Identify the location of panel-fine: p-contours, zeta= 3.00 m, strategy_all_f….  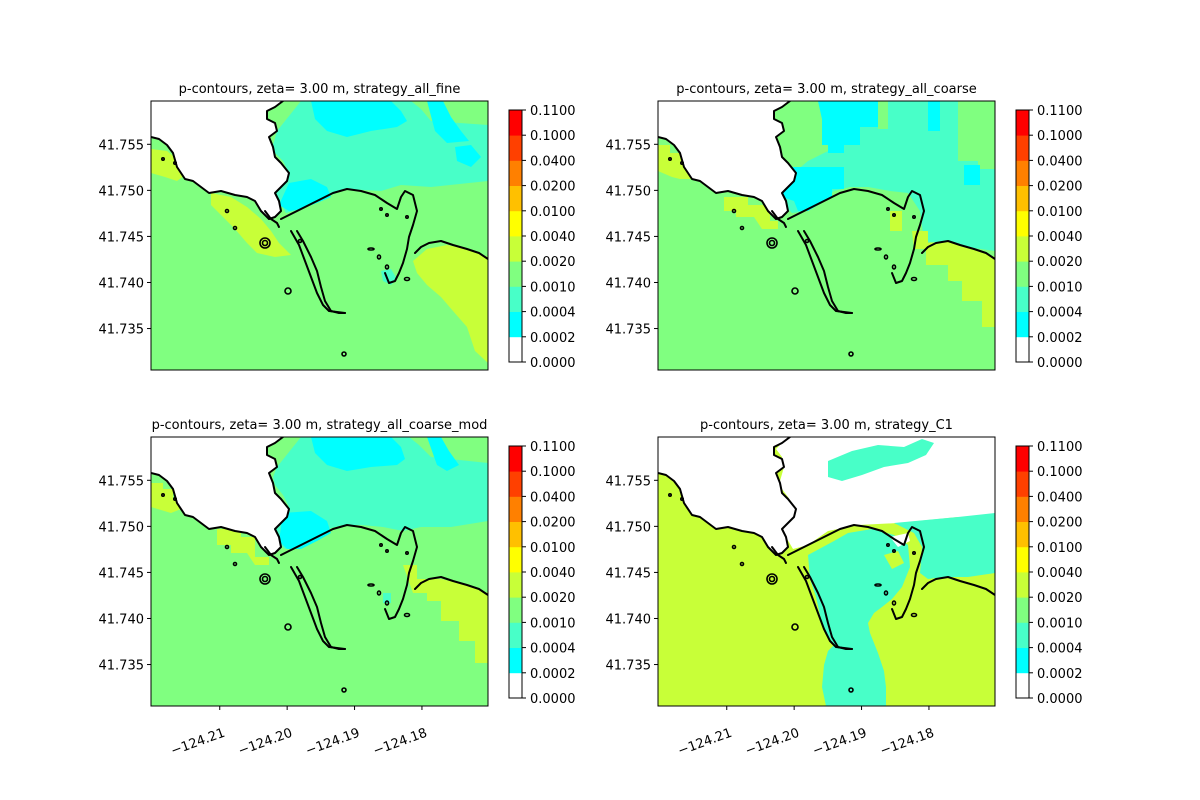
(337, 226).